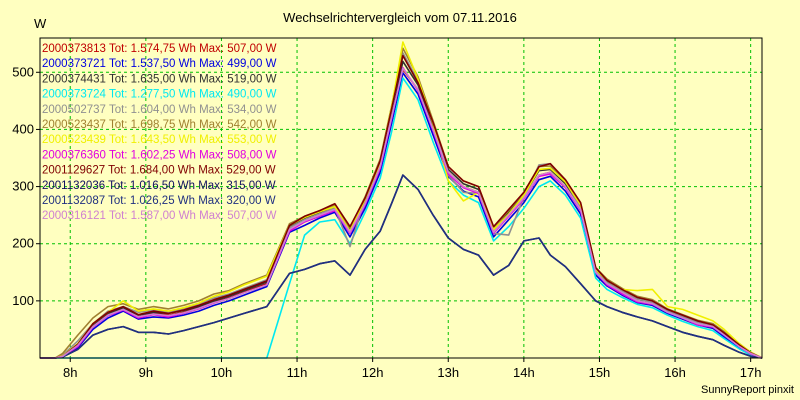 This screenshot has height=400, width=800. What do you see at coordinates (40, 23) in the screenshot?
I see `y-axis-unit-label: W` at bounding box center [40, 23].